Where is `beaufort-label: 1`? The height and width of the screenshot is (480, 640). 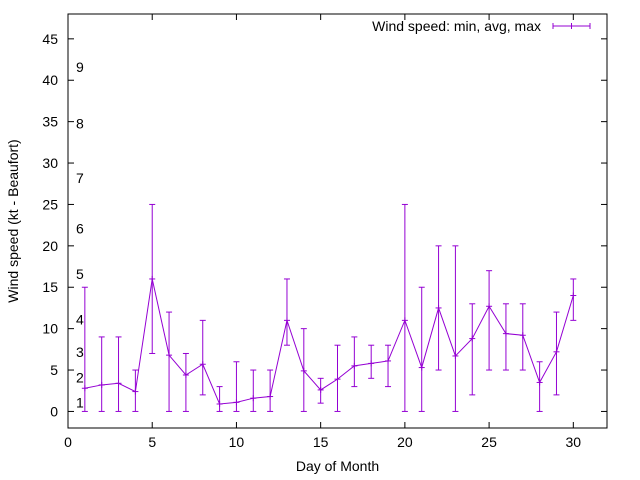 beaufort-label: 1 is located at coordinates (80, 402).